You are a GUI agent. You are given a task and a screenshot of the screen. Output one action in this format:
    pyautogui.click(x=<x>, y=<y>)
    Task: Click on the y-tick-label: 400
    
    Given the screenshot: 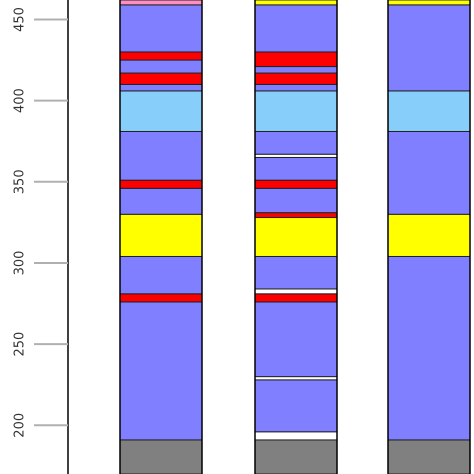 What is the action you would take?
    pyautogui.click(x=20, y=100)
    